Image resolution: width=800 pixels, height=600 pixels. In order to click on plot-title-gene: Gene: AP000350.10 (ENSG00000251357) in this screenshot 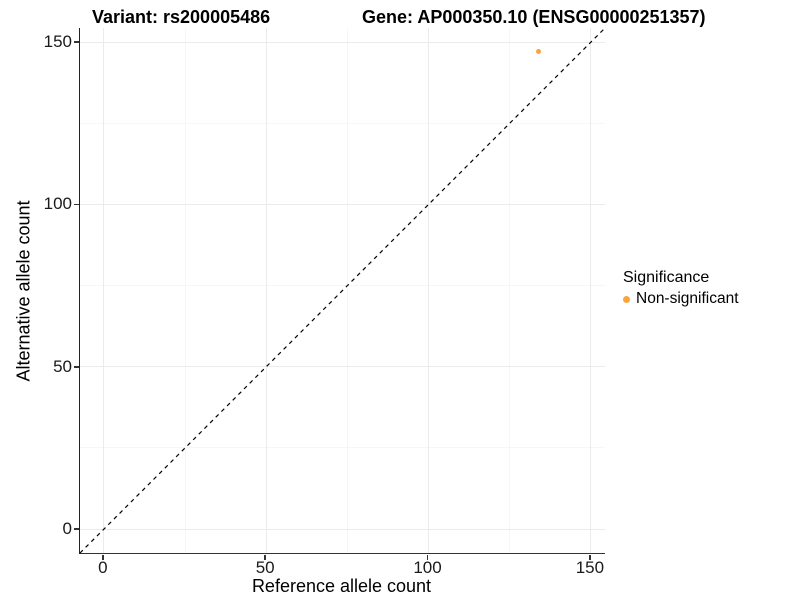, I will do `click(534, 17)`.